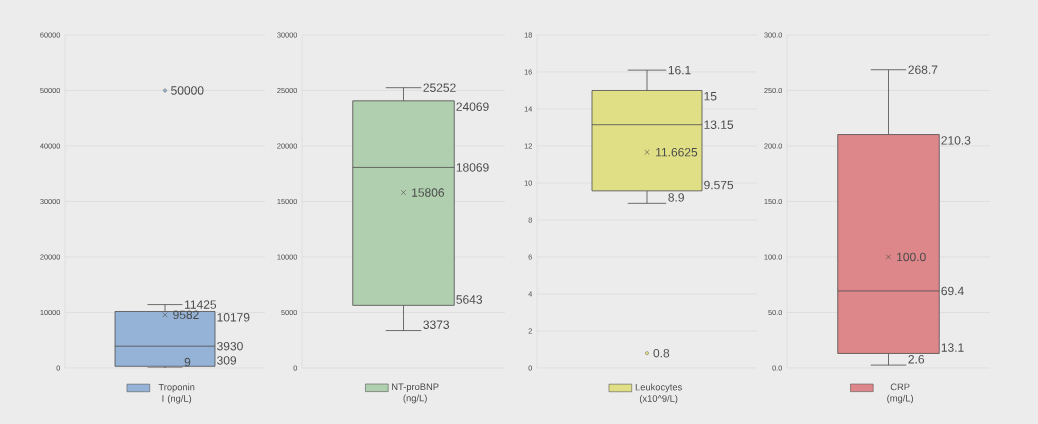  Describe the element at coordinates (952, 347) in the screenshot. I see `annotation: 13.1` at that location.